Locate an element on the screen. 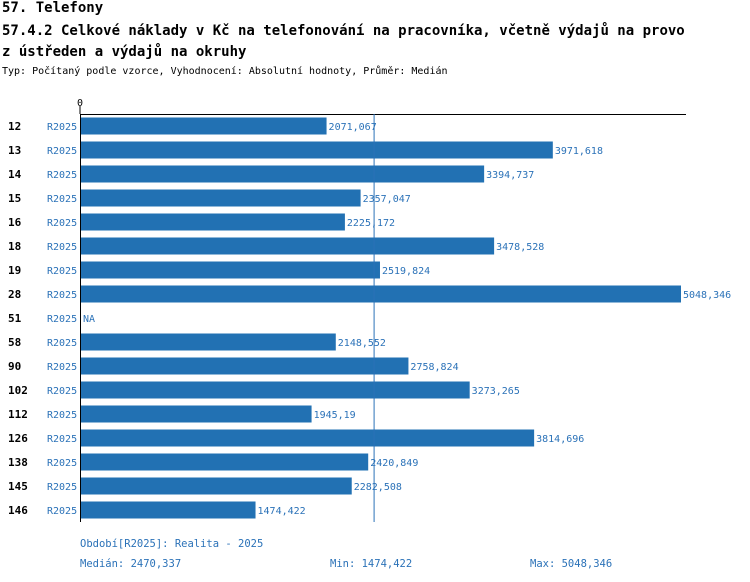  bar-value-label: 5048,346 is located at coordinates (707, 295).